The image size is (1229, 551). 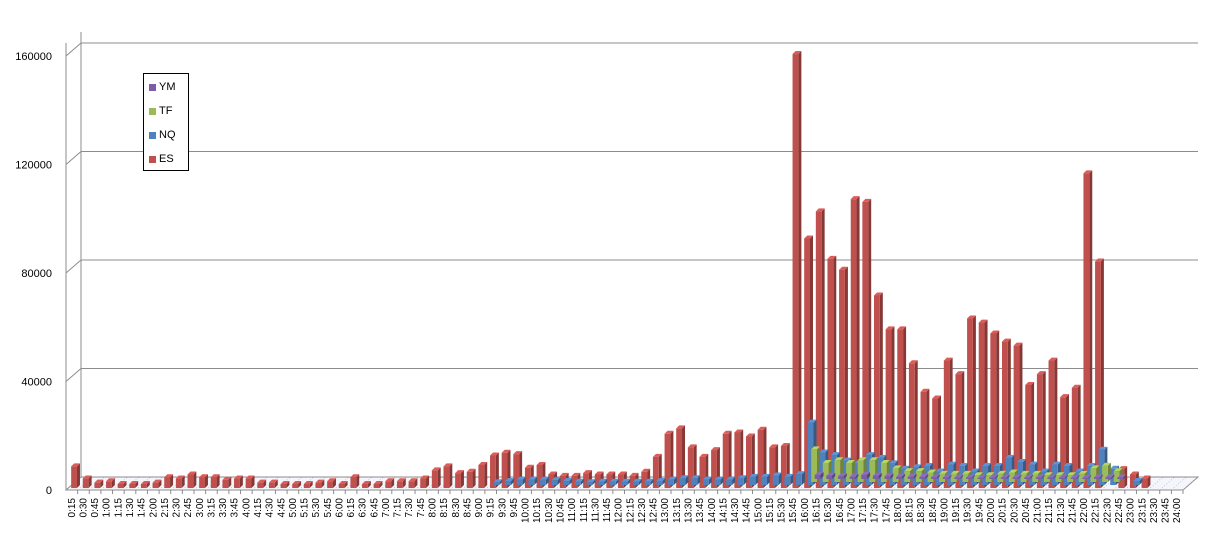 What do you see at coordinates (902, 328) in the screenshot?
I see `bar-es-1800-top` at bounding box center [902, 328].